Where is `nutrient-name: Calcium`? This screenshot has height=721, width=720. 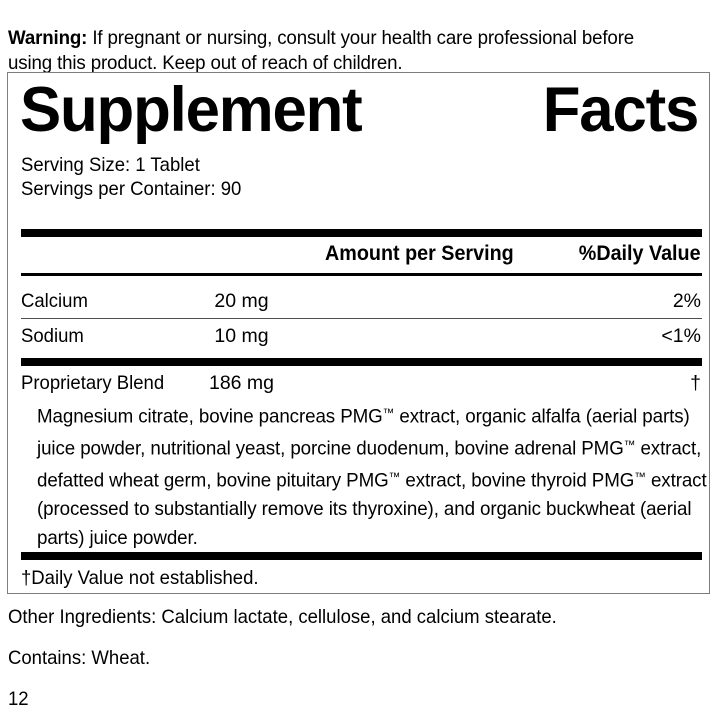 nutrient-name: Calcium is located at coordinates (54, 301).